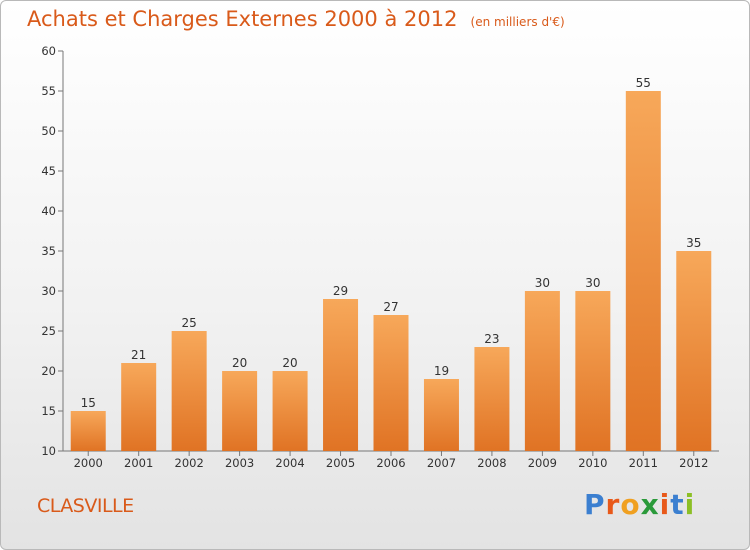  What do you see at coordinates (88, 403) in the screenshot?
I see `data-label-2000: 15` at bounding box center [88, 403].